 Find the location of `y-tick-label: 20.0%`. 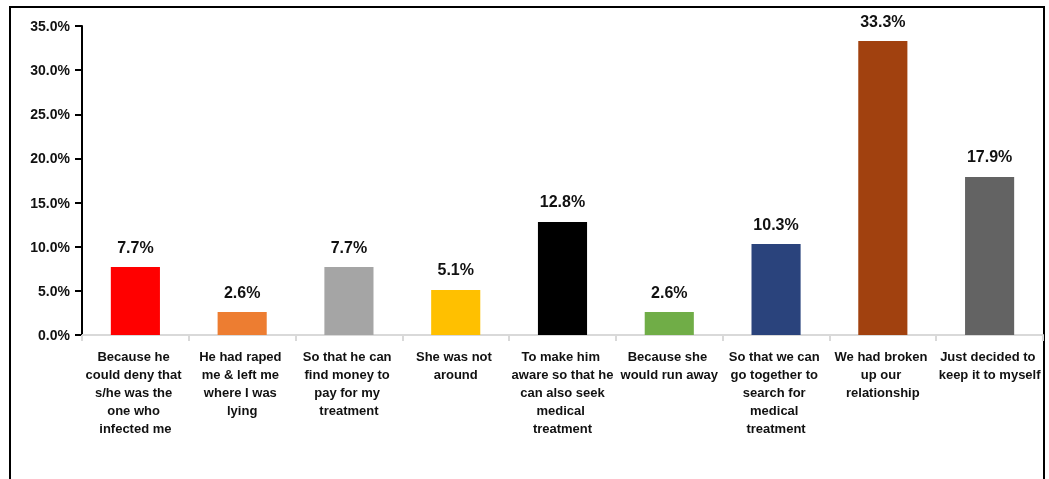

y-tick-label: 20.0% is located at coordinates (50, 158).